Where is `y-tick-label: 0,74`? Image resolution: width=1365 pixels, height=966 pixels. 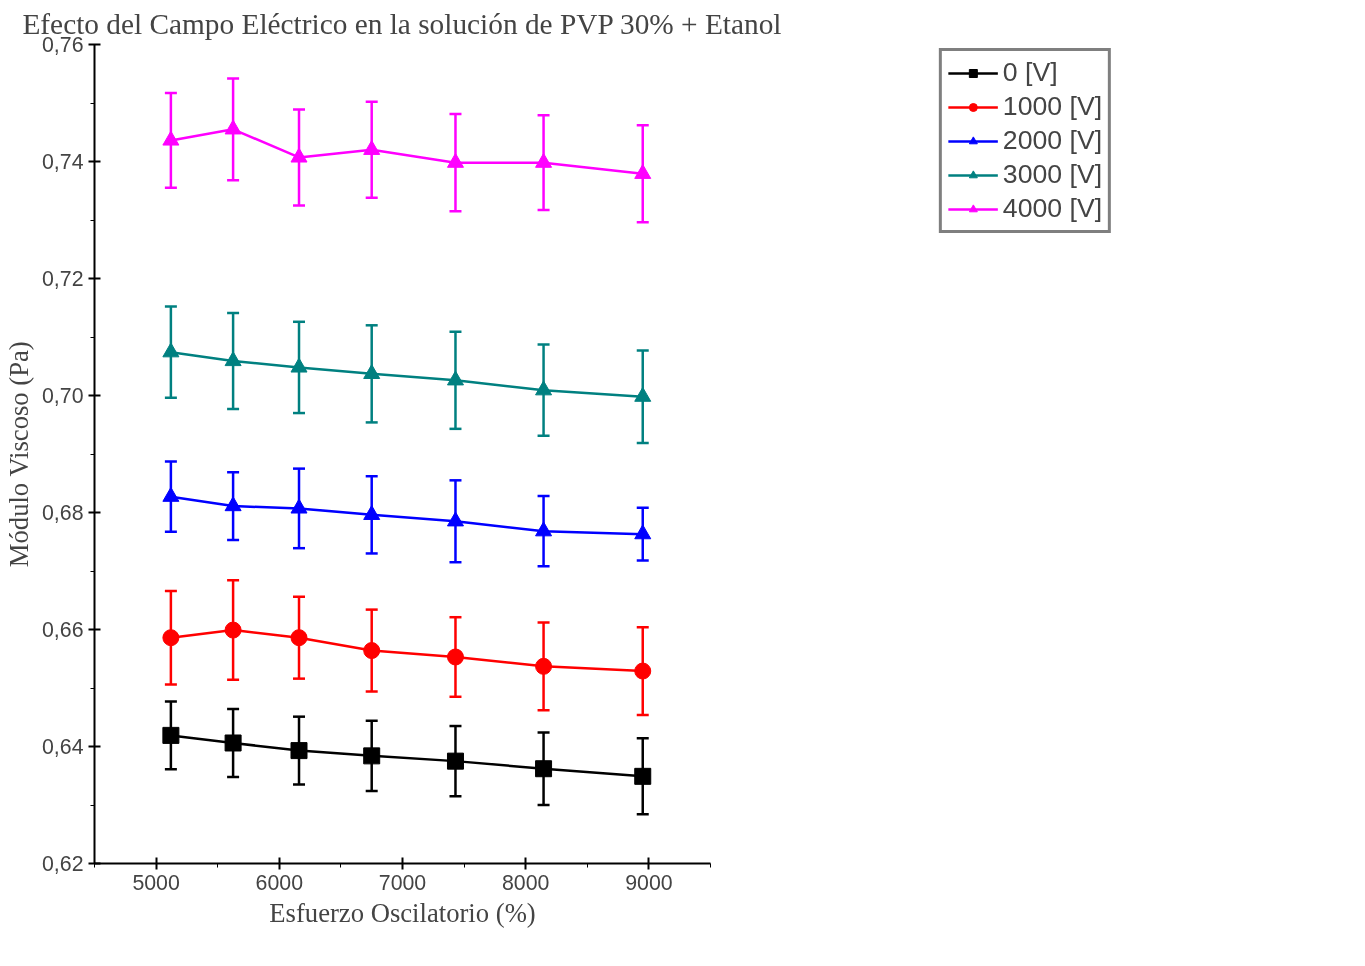 y-tick-label: 0,74 is located at coordinates (62, 162).